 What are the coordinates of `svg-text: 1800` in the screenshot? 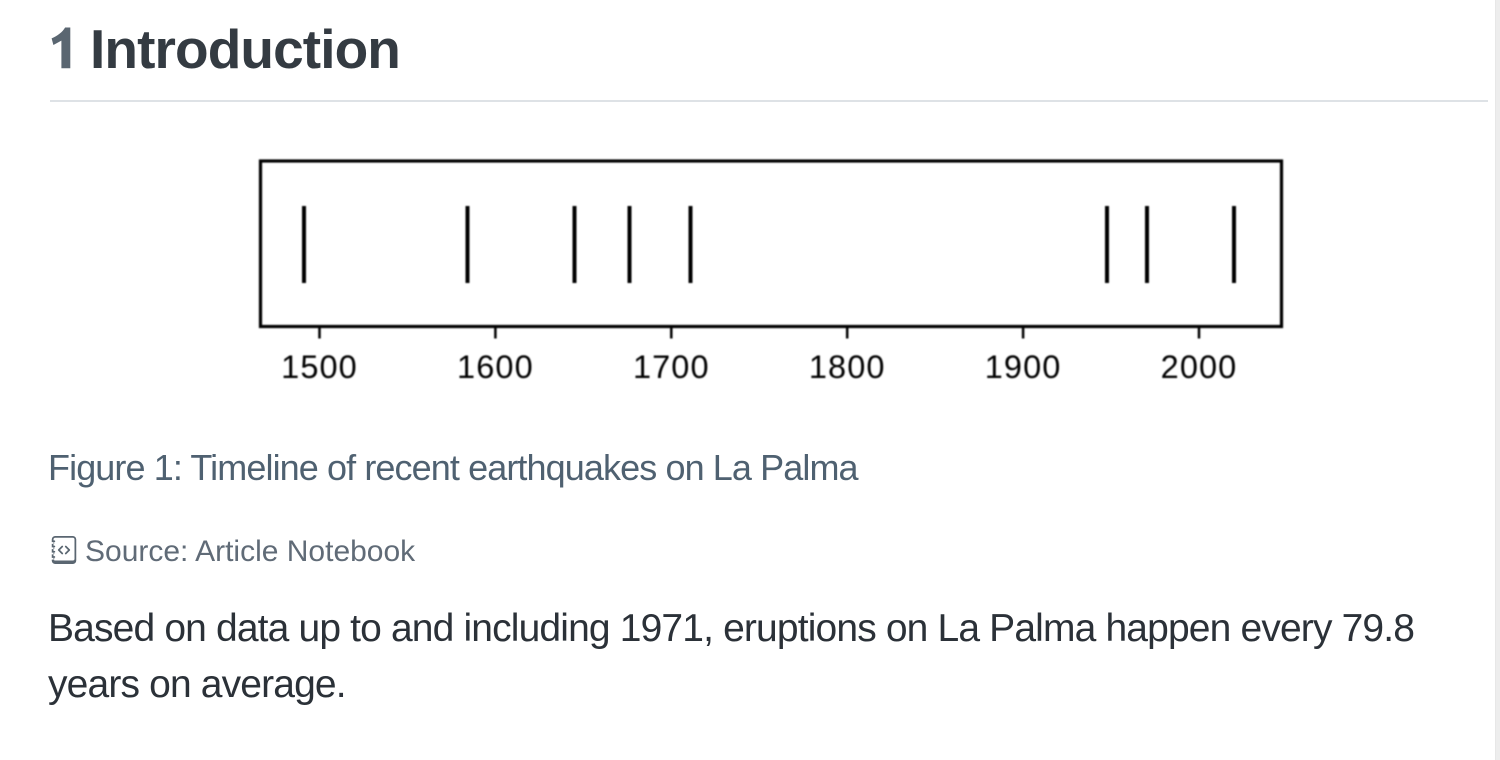 It's located at (847, 367).